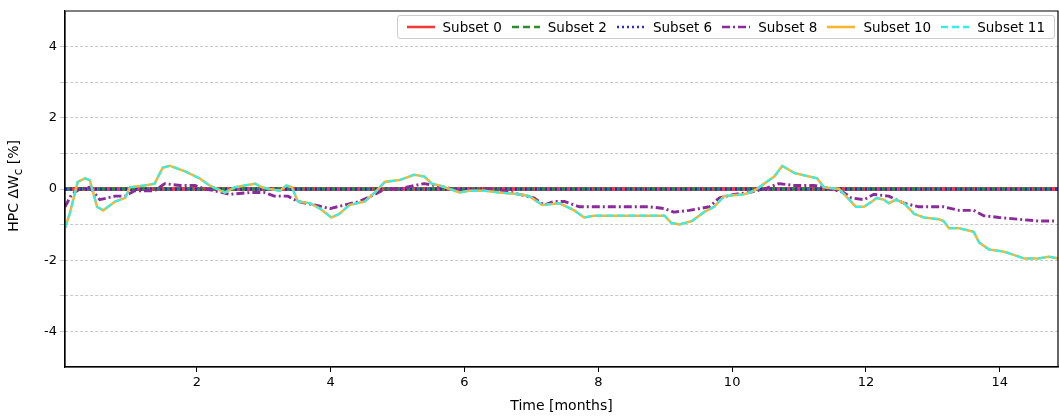 The image size is (1059, 419). What do you see at coordinates (50, 259) in the screenshot?
I see `y-tick-label: -2` at bounding box center [50, 259].